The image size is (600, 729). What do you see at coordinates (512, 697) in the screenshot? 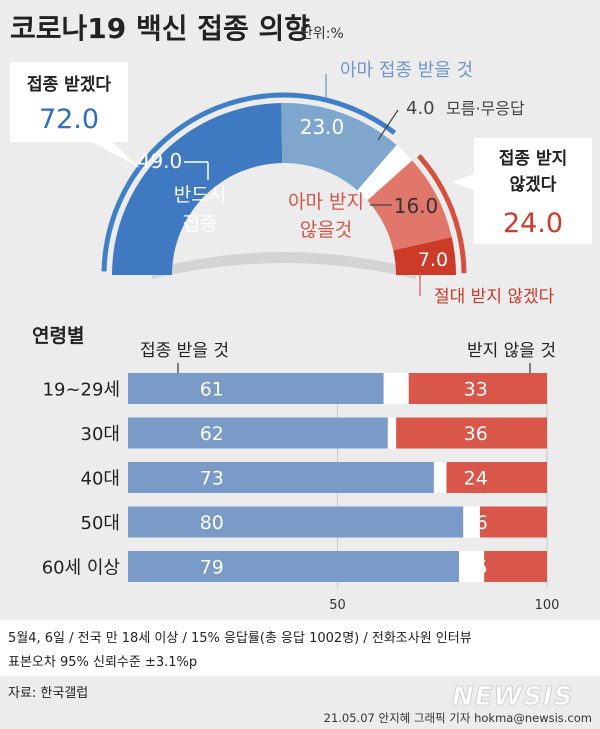
I see `watermark: NEWSIS` at bounding box center [512, 697].